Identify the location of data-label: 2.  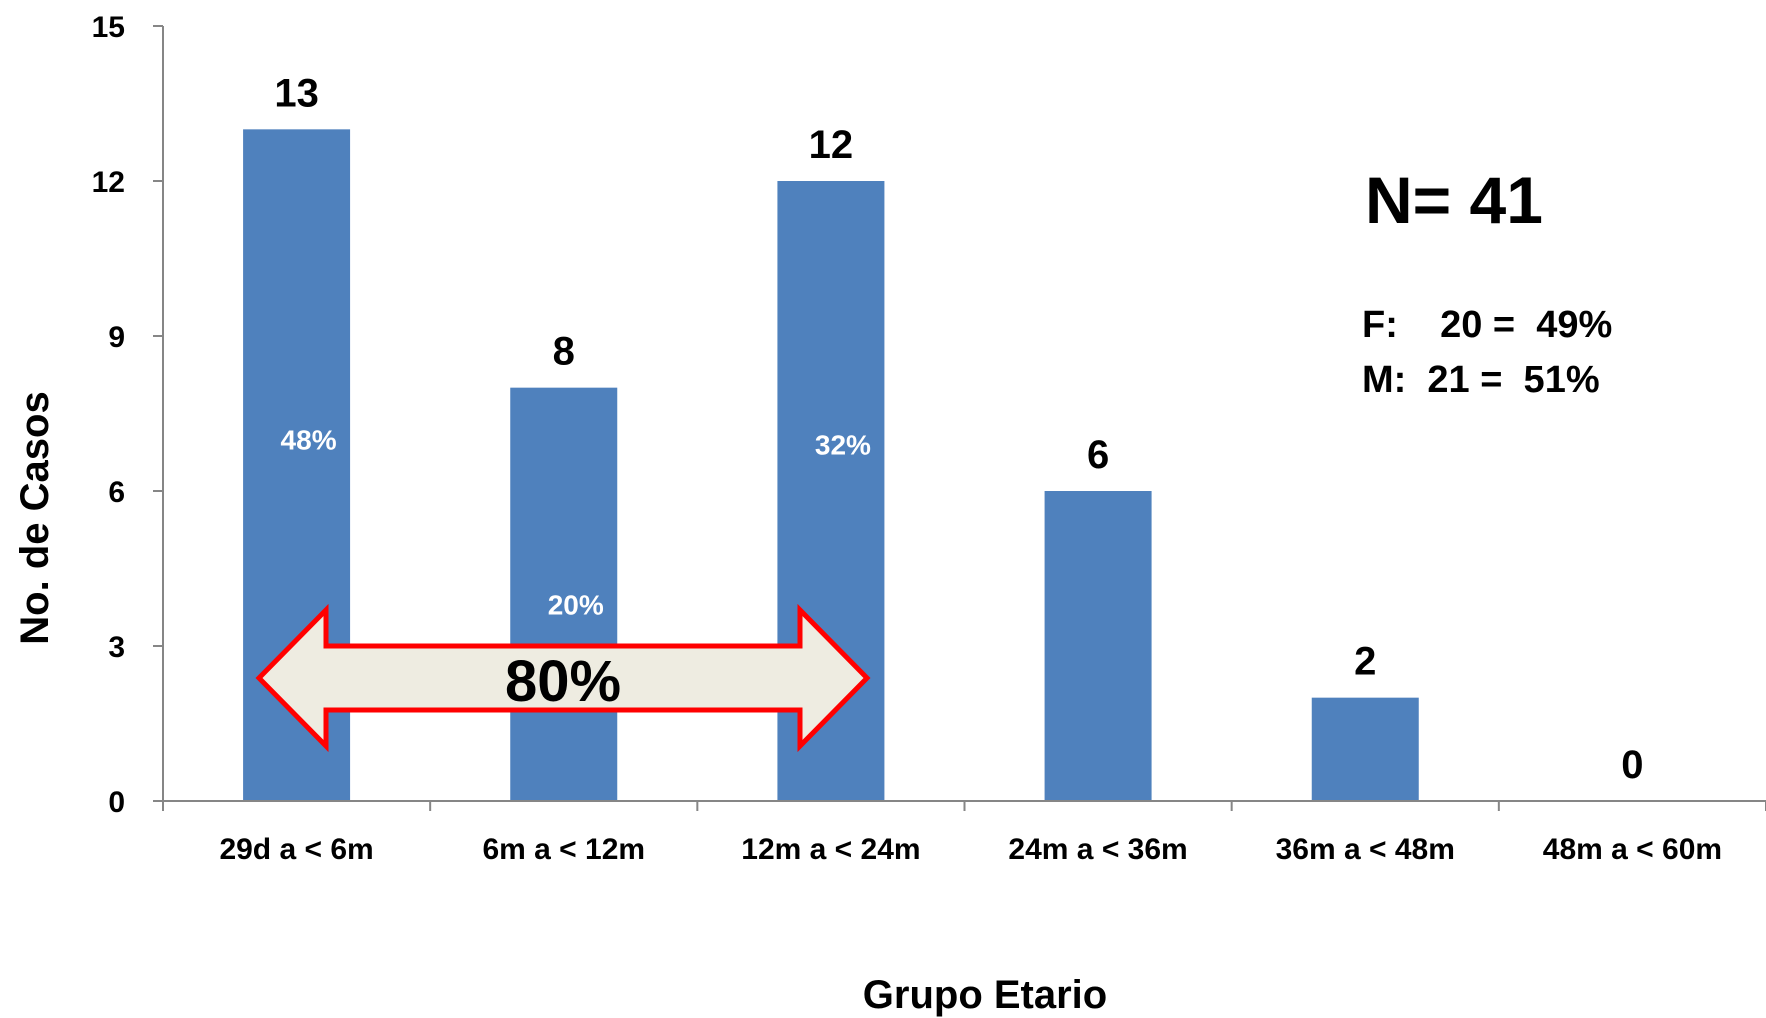
(1365, 662).